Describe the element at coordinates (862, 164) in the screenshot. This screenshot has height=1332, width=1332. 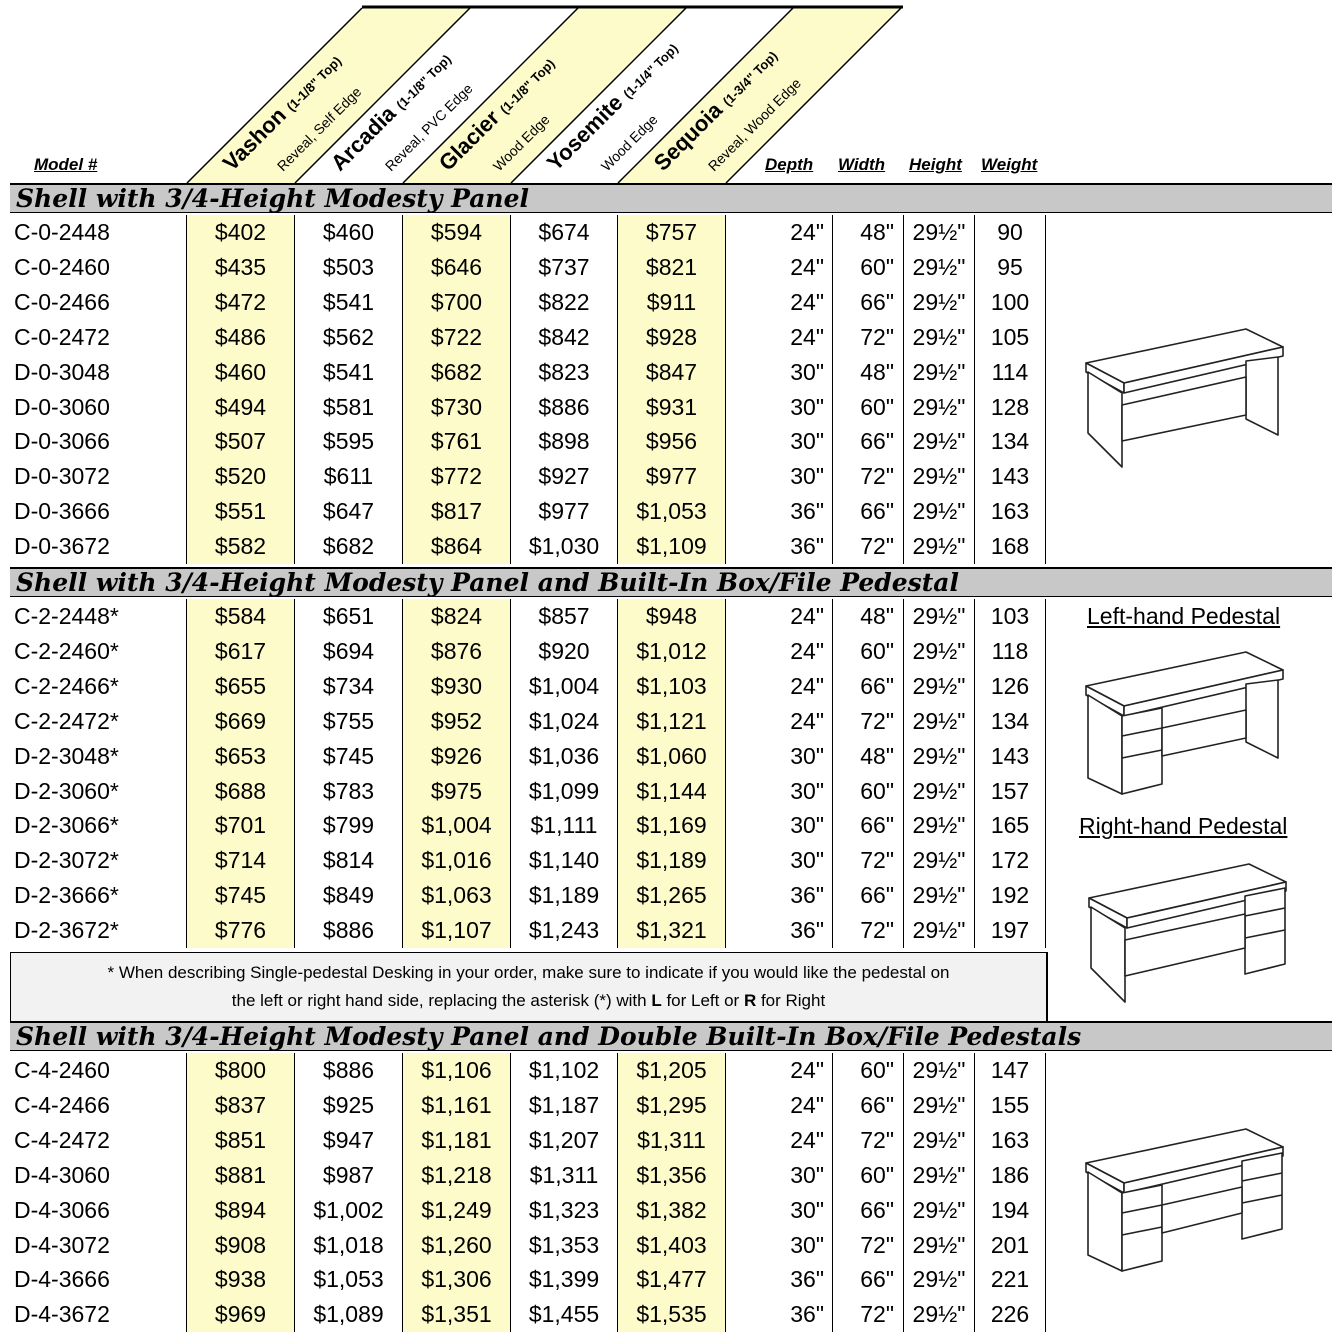
I see `width-column-header: Width` at that location.